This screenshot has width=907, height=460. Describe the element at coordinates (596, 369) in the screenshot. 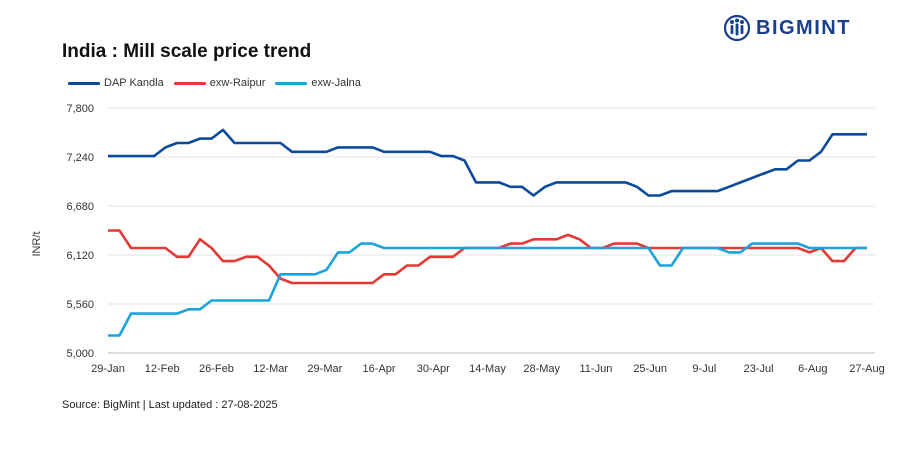

I see `x-tick-label: 11-Jun` at that location.